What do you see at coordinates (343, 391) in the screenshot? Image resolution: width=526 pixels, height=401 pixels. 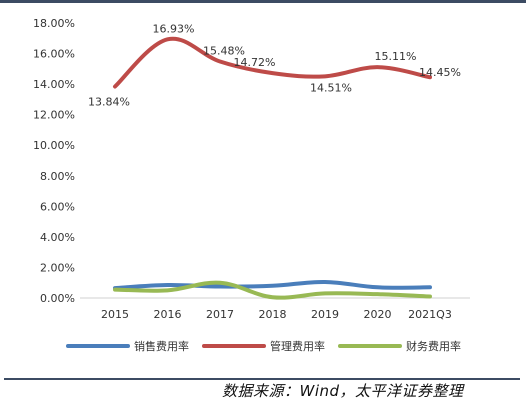 I see `source-note: 数据来源：Wind，太平洋证券整理` at bounding box center [343, 391].